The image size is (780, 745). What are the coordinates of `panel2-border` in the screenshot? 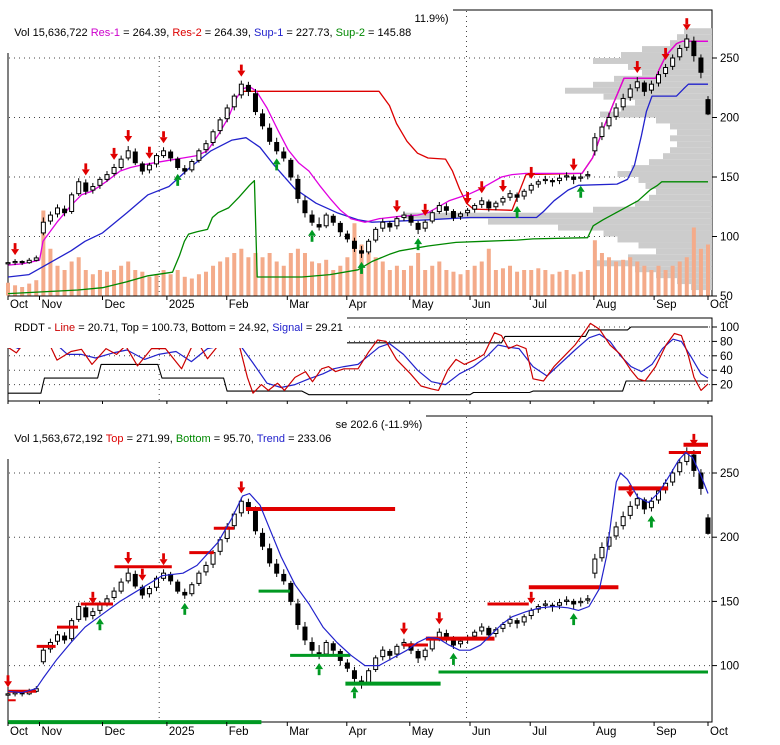 It's located at (360, 359).